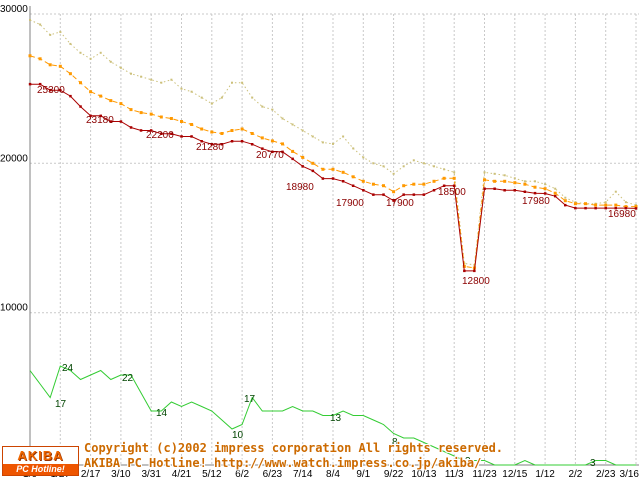 The image size is (640, 480). Describe the element at coordinates (536, 201) in the screenshot. I see `price-value-label: 17980` at that location.